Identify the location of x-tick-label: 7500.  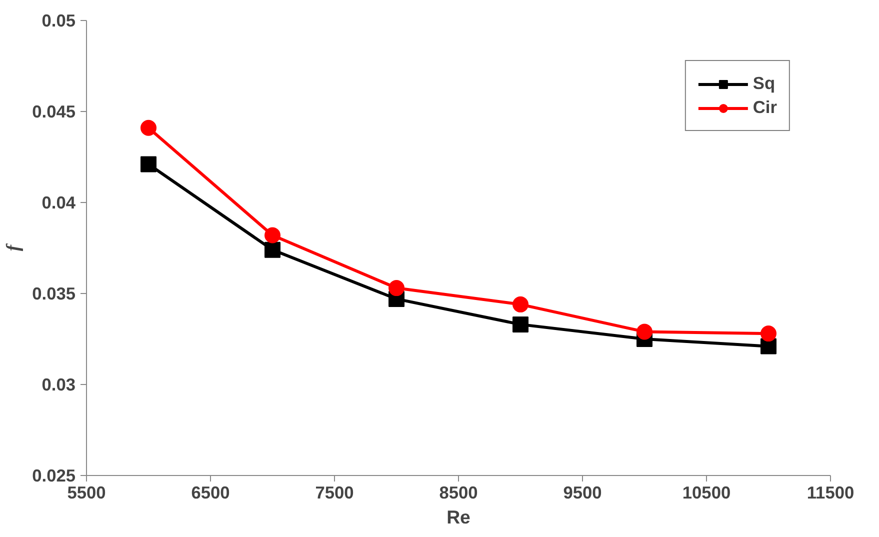
(334, 492).